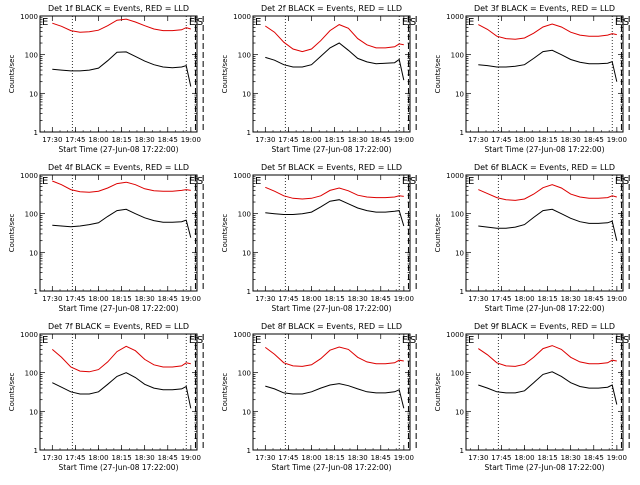 The image size is (640, 485). I want to click on panel-title: Det 8f BLACK = Events, RED = LLD, so click(331, 326).